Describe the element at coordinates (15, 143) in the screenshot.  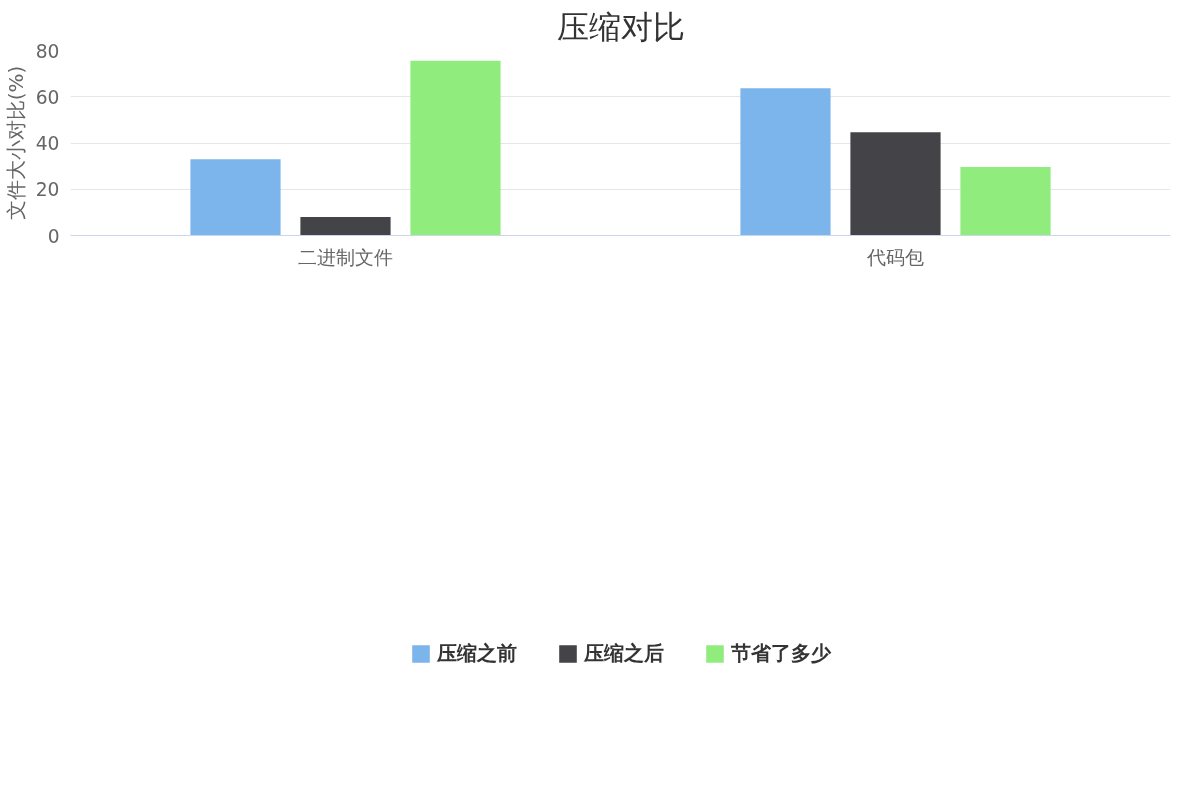
I see `y-axis-title: 文件大小对比(%)` at that location.